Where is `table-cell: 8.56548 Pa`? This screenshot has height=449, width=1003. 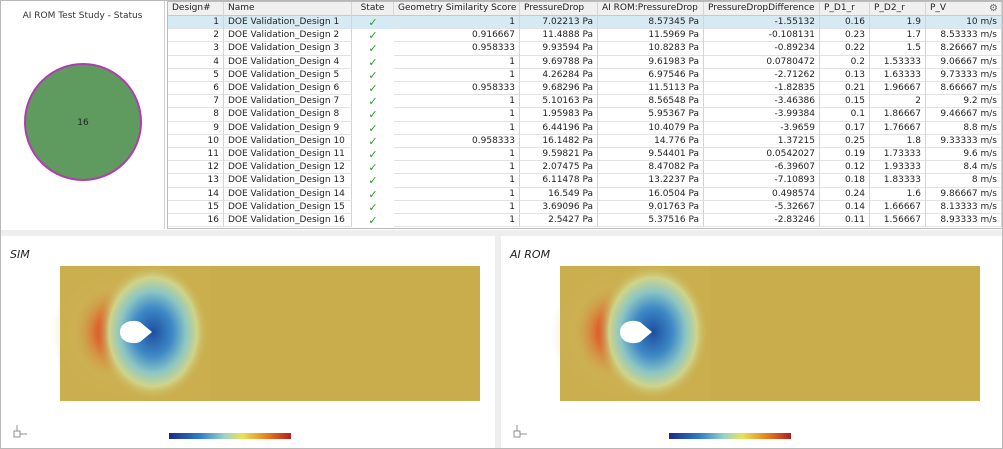 table-cell: 8.56548 Pa is located at coordinates (651, 102).